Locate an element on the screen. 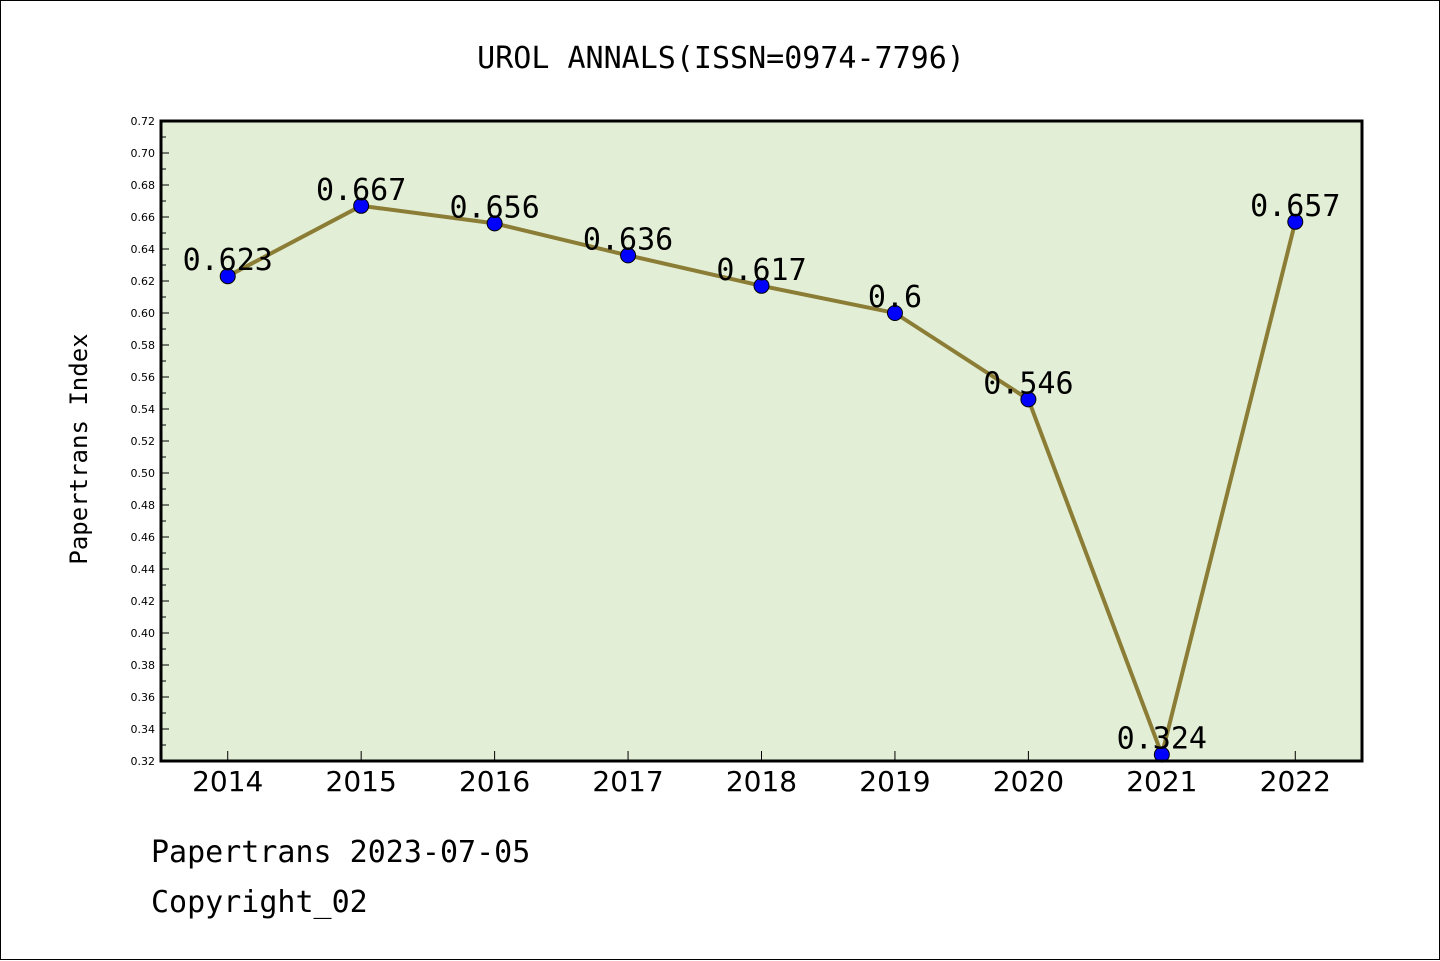 Image resolution: width=1440 pixels, height=961 pixels. x-tick-label: 2018 is located at coordinates (761, 781).